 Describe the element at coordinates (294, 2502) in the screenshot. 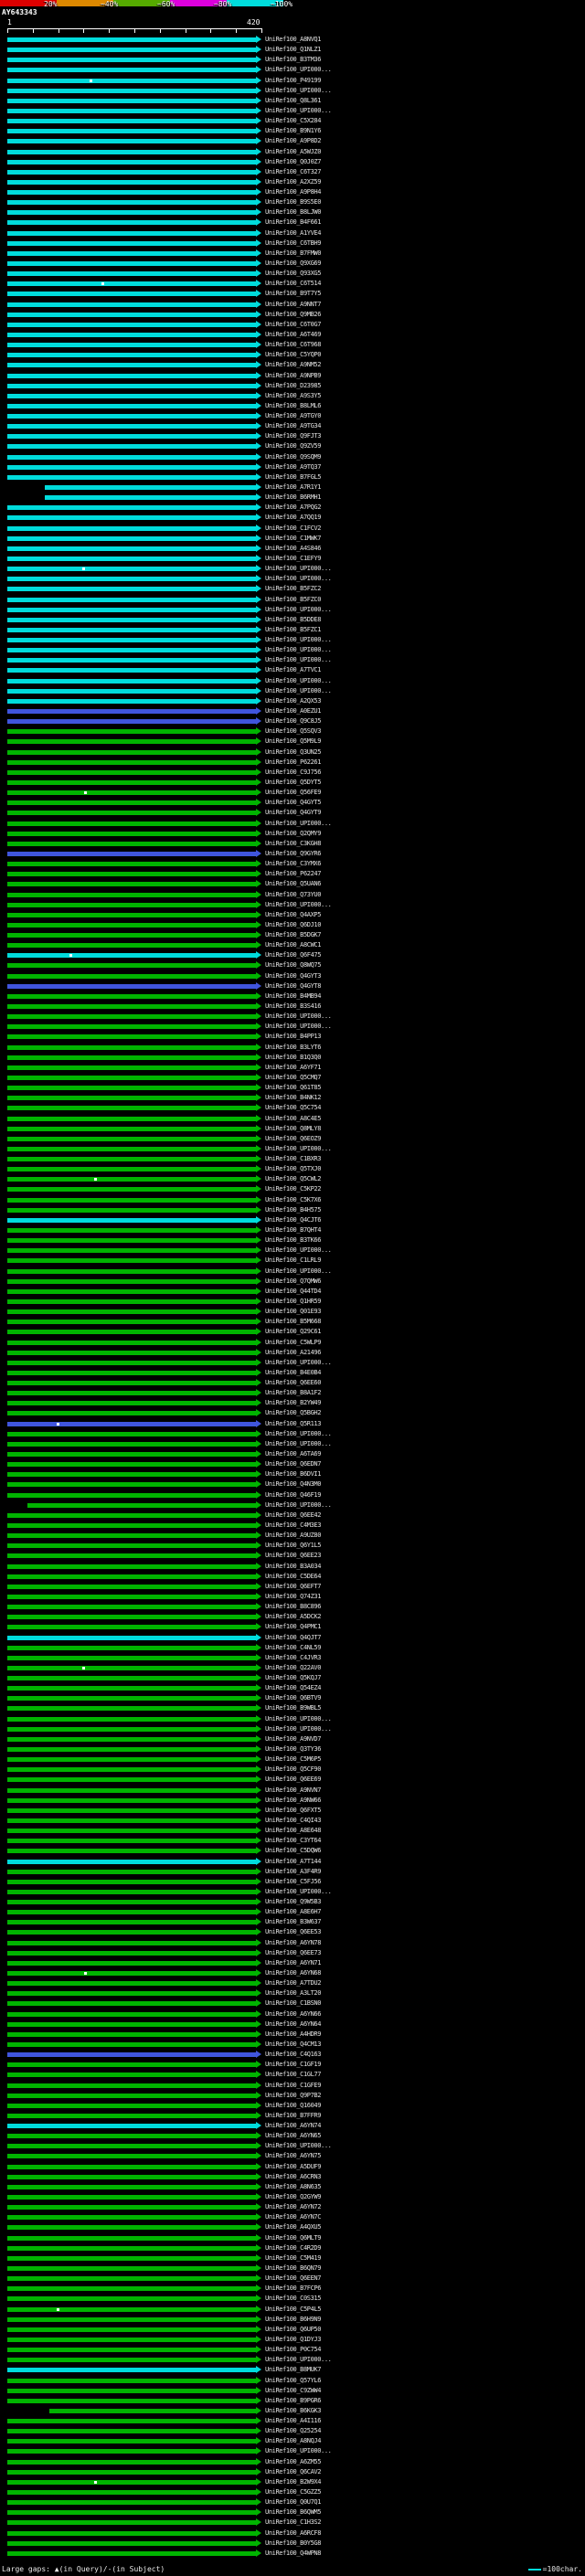

I see `hit-label: UniRef100_Q0U7Q1` at that location.